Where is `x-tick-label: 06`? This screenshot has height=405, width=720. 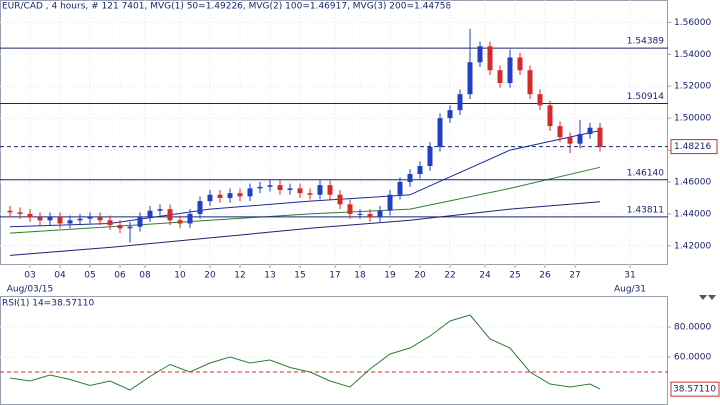 x-tick-label: 06 is located at coordinates (120, 276).